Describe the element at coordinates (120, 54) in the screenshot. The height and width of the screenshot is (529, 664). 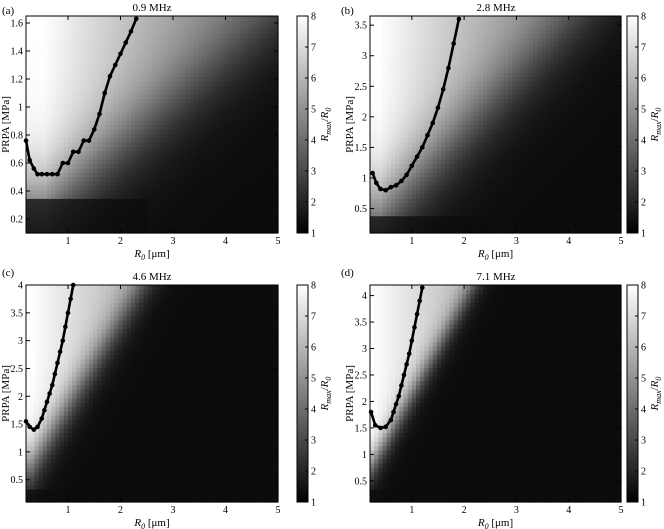
I see `threshold-point` at that location.